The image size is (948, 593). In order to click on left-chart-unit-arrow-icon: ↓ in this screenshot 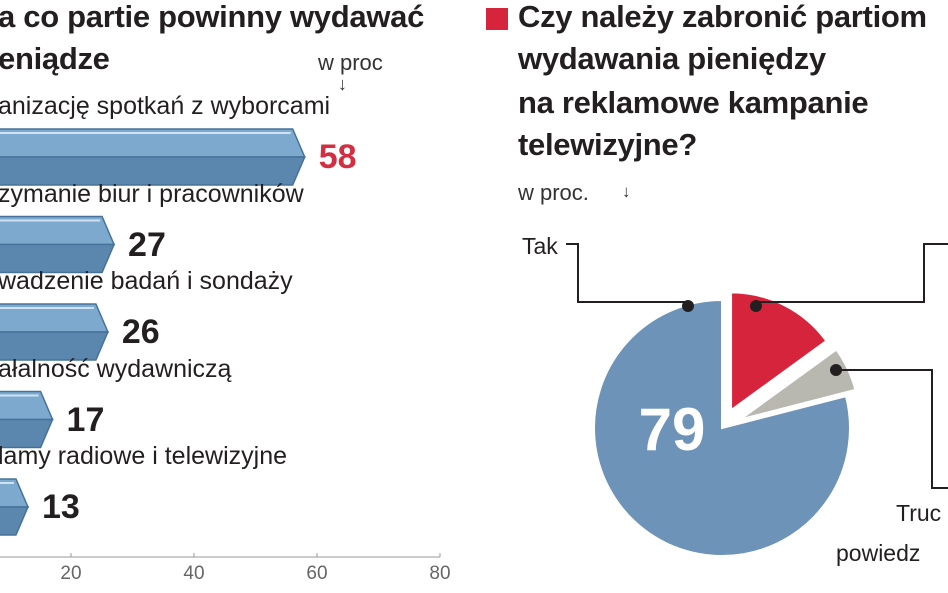, I will do `click(342, 84)`.